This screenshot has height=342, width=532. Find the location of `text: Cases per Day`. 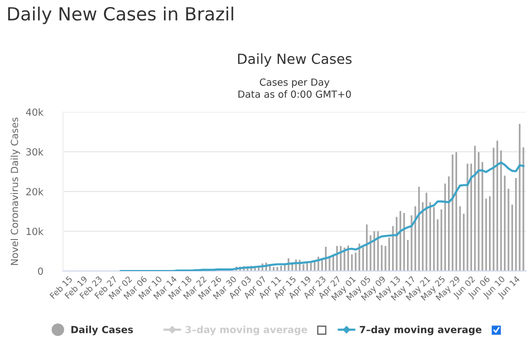

text: Cases per Day is located at coordinates (295, 83).